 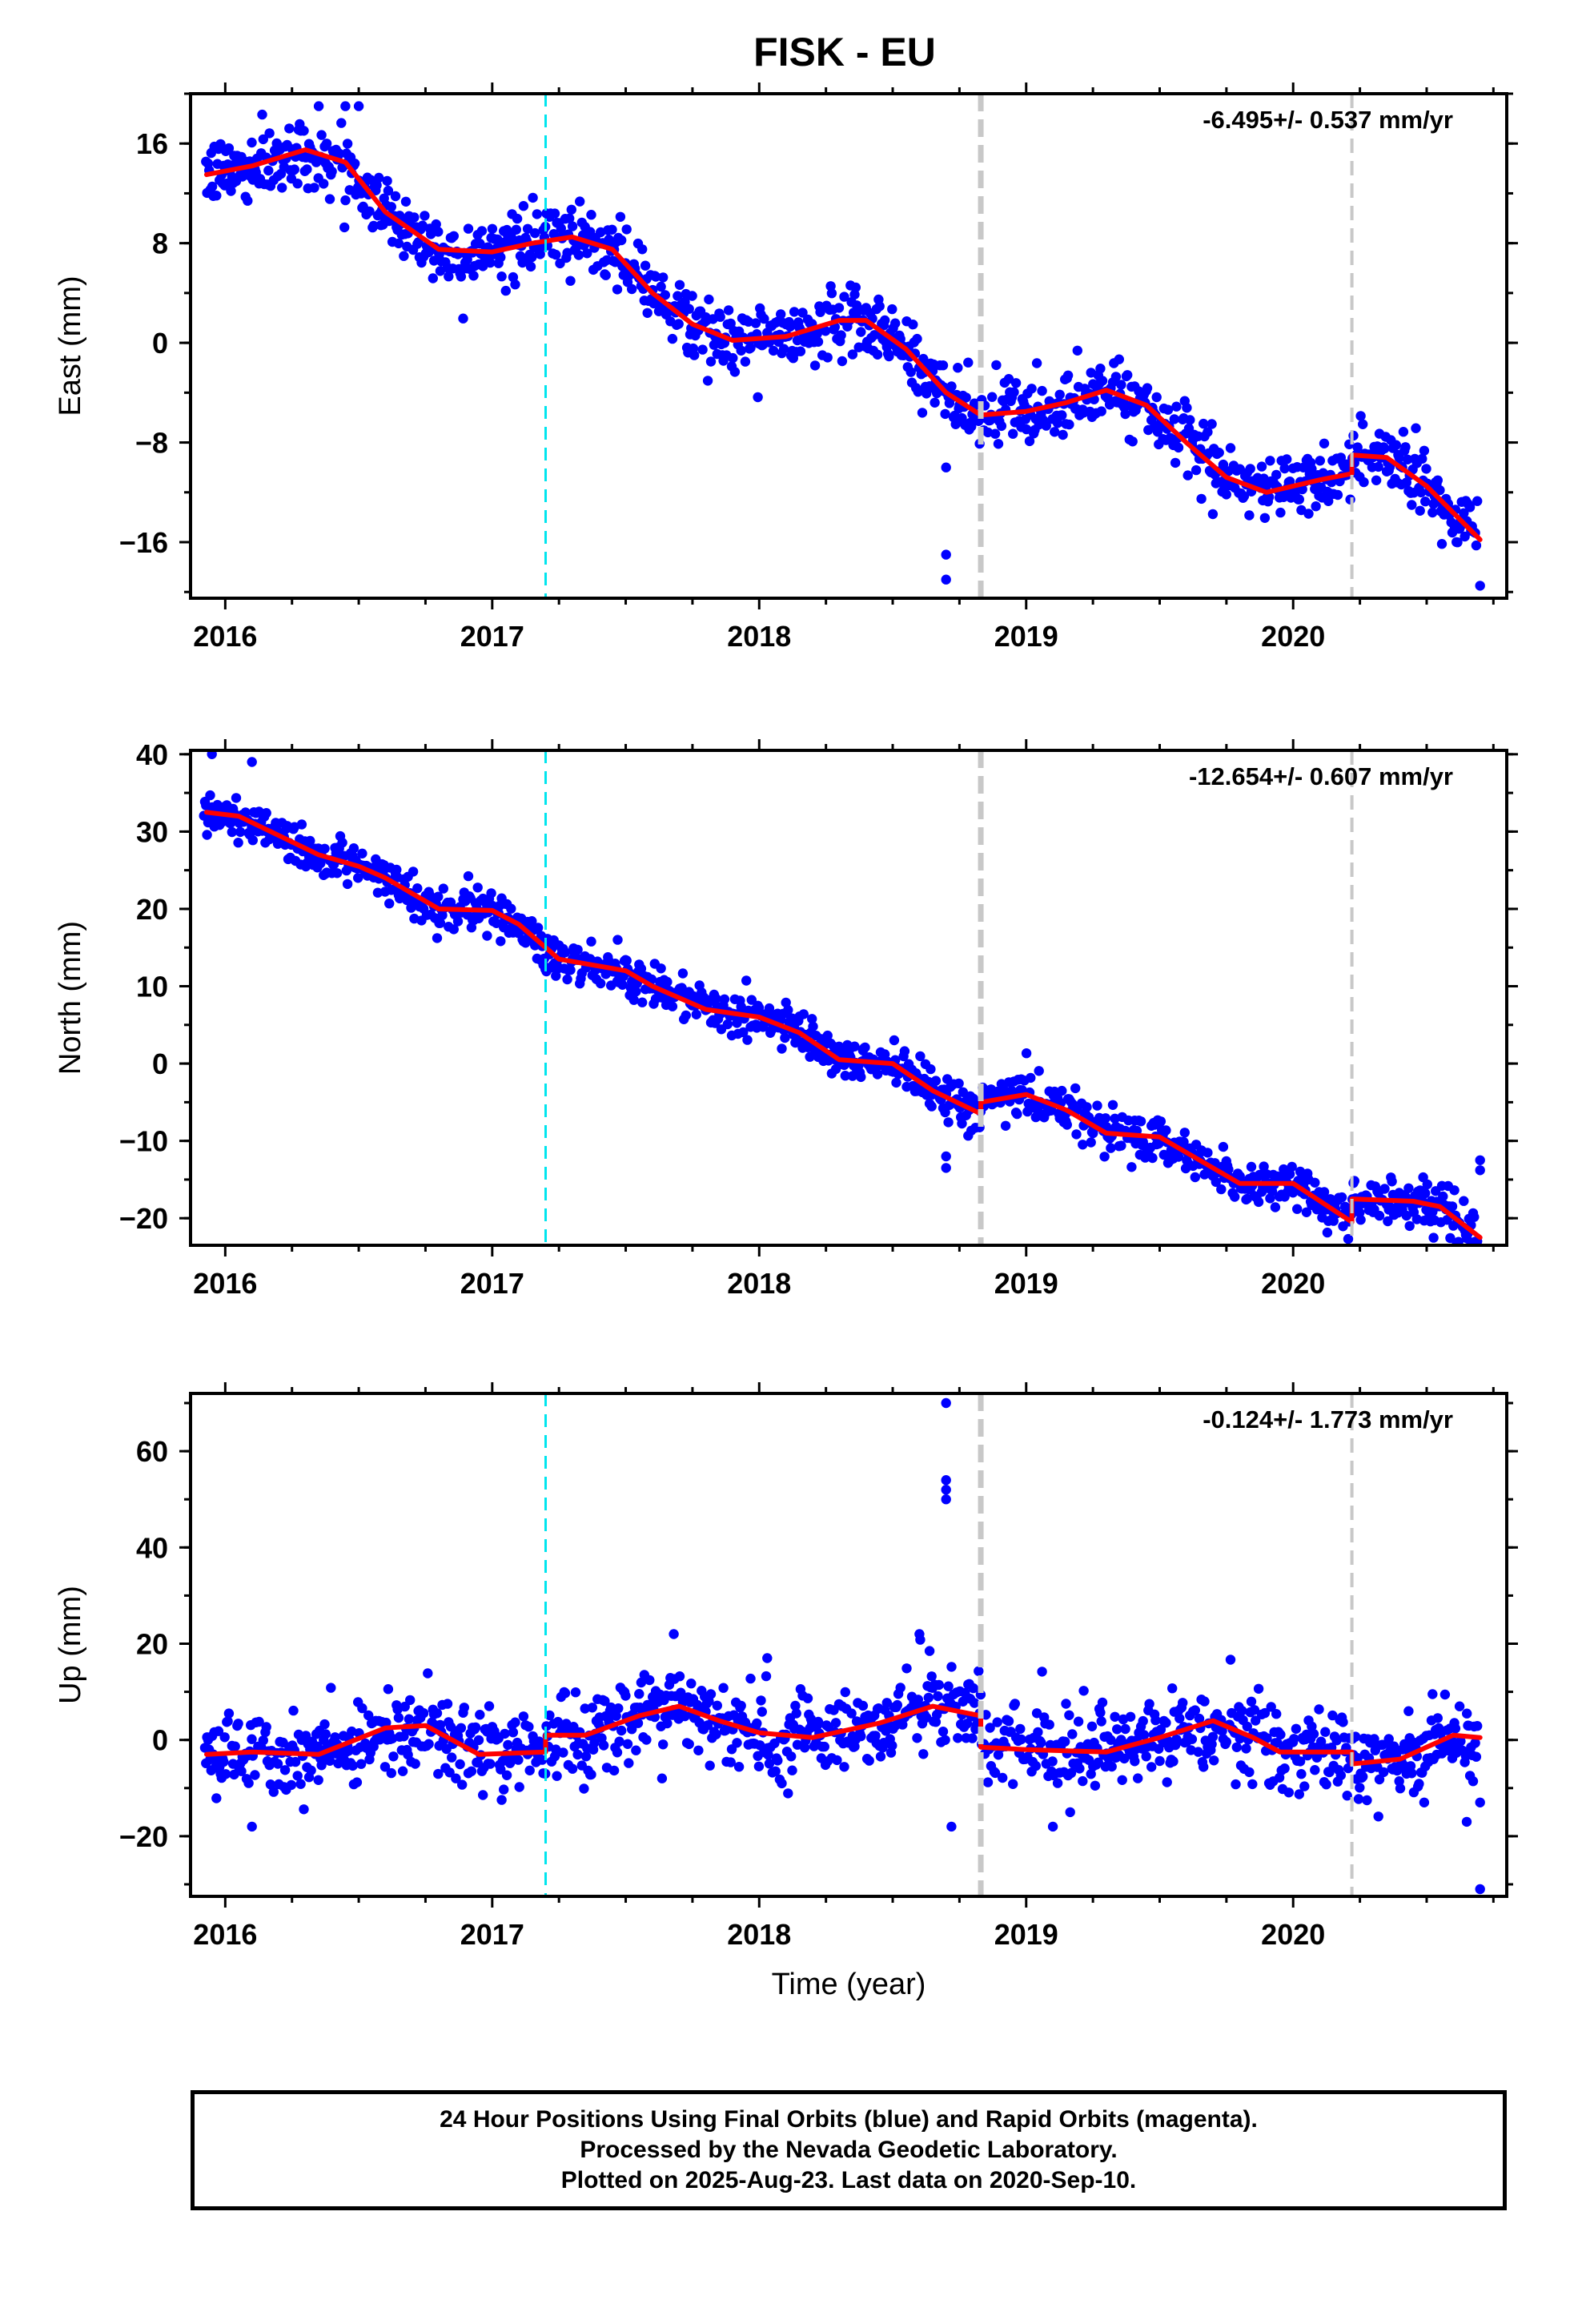 I want to click on figure-title: FISK - EU, so click(x=845, y=52).